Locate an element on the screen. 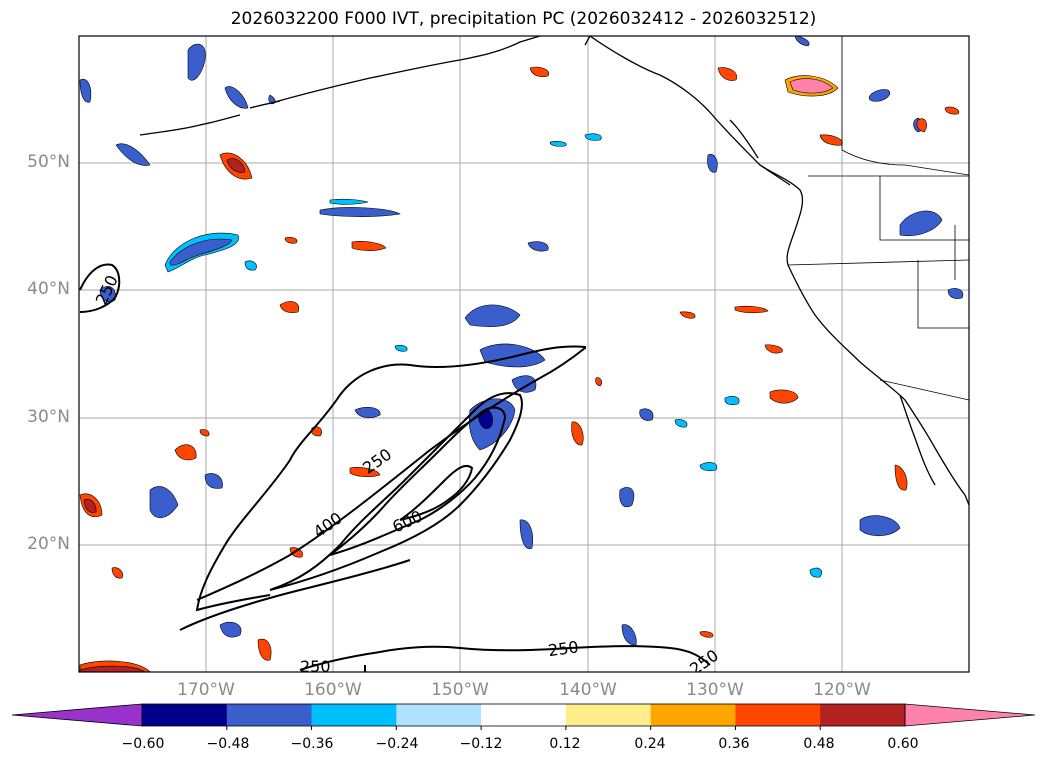 This screenshot has width=1047, height=765. ivt-label-250-southeast: 250 is located at coordinates (563, 648).